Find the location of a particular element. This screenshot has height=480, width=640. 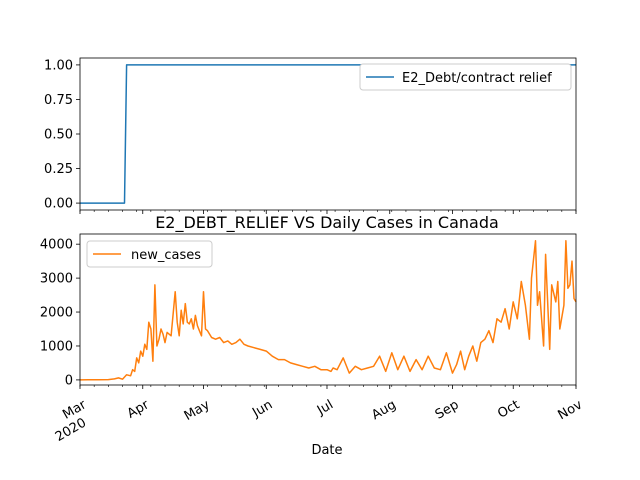

y-tick-label: 1000 is located at coordinates (56, 346).